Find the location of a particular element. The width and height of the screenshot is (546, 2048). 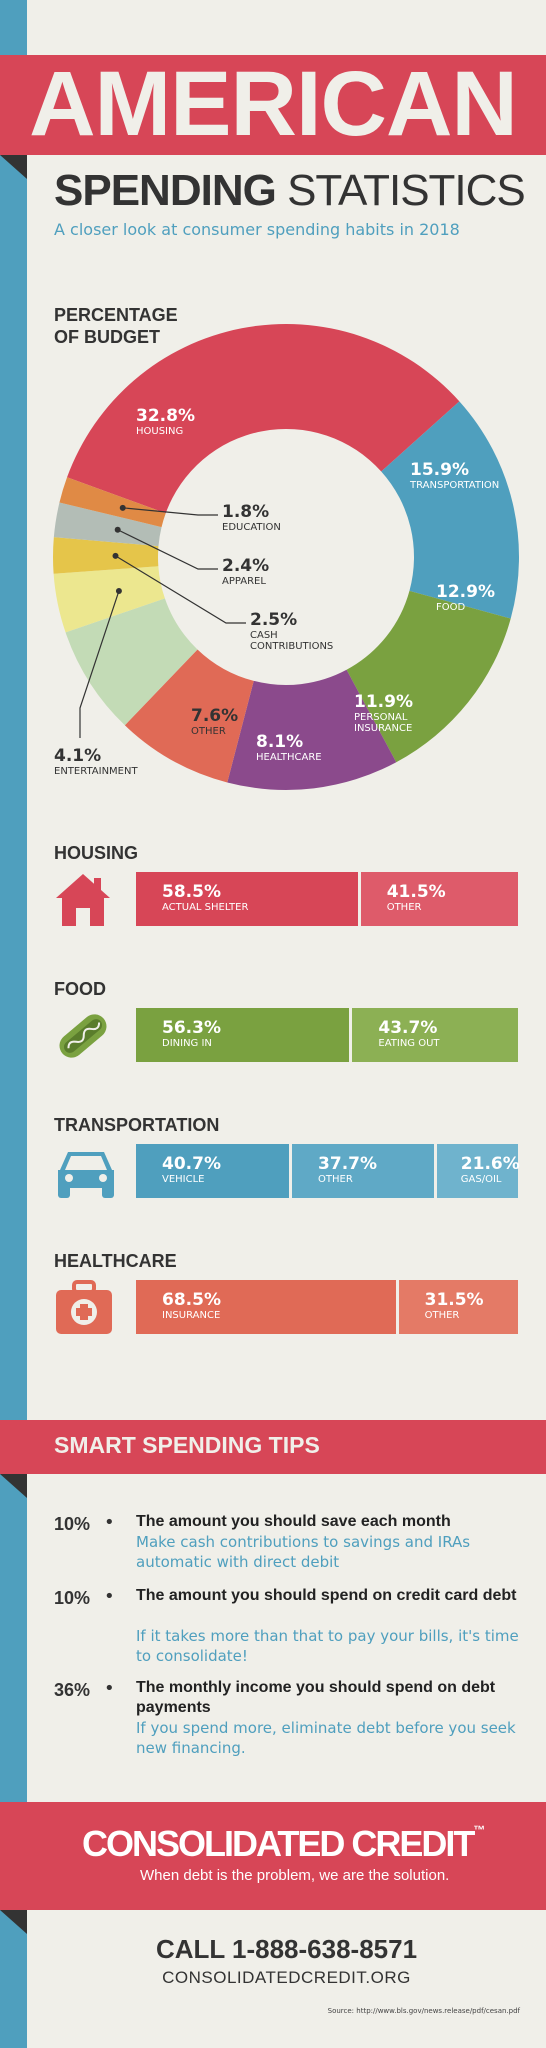

transportation-seg-vehicle: 40.7% VEHICLE is located at coordinates (213, 1171).